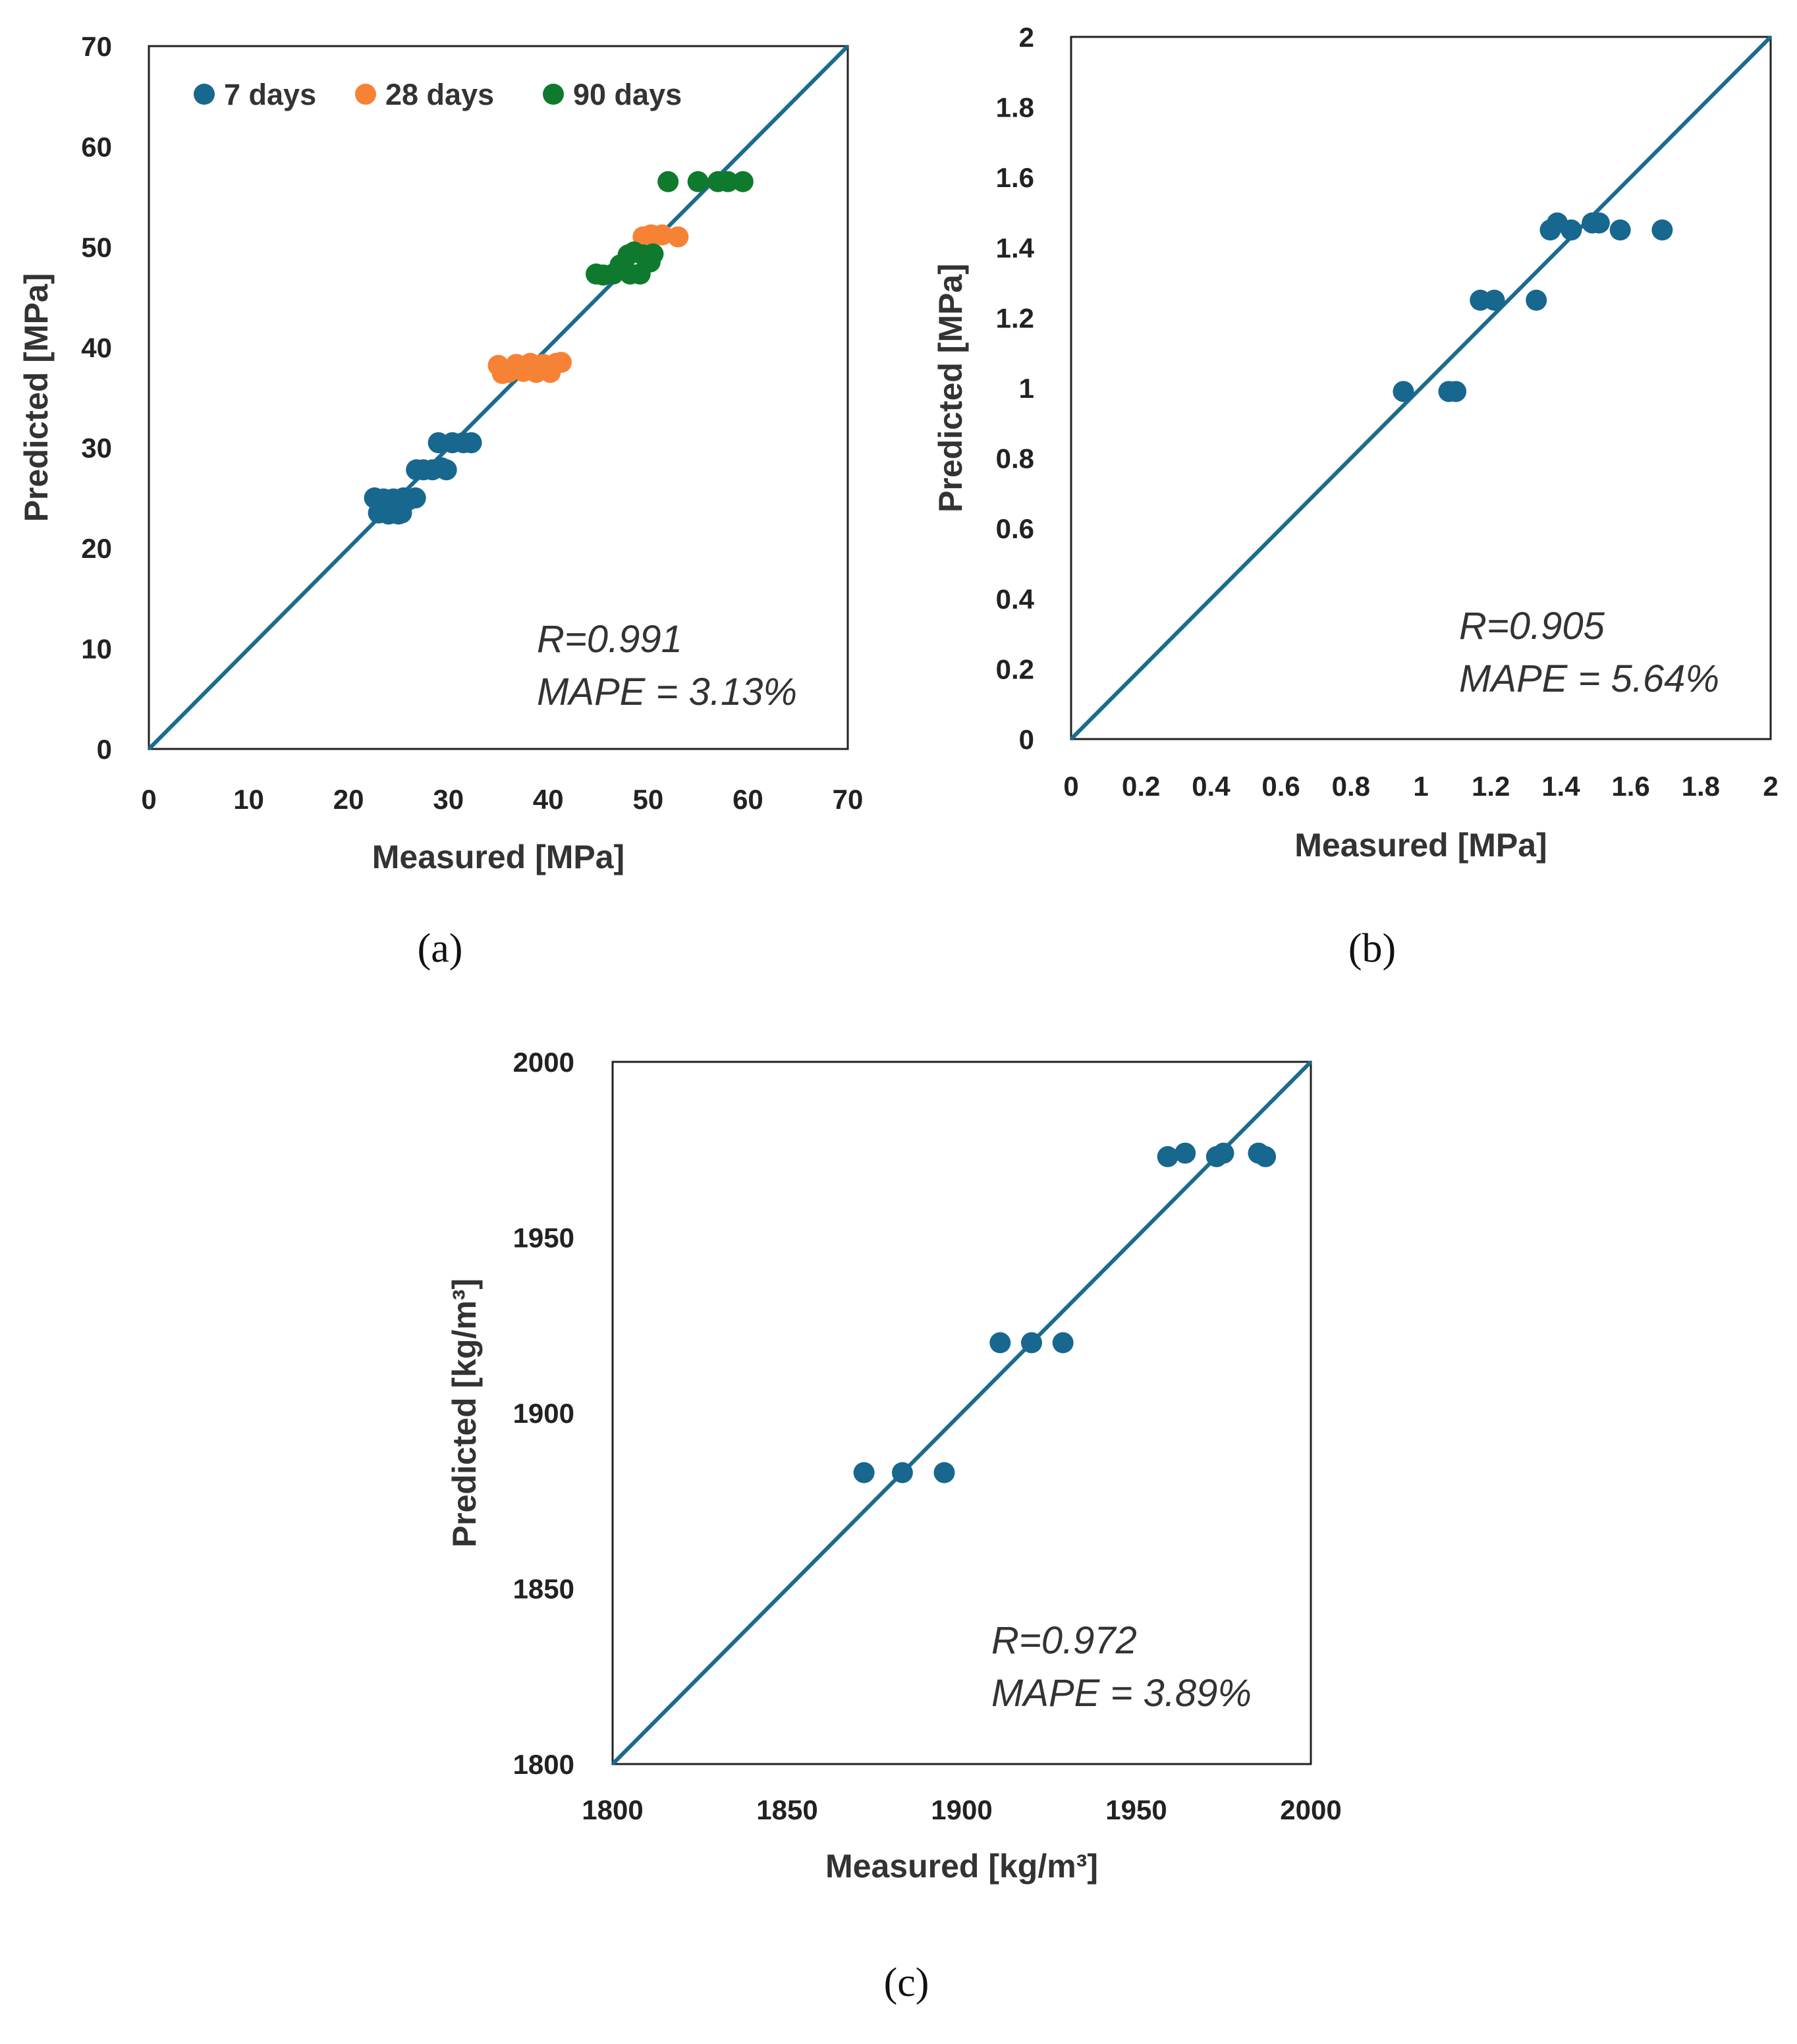 The image size is (1797, 2044). What do you see at coordinates (1064, 1640) in the screenshot?
I see `correlation-annotation: R=0.972` at bounding box center [1064, 1640].